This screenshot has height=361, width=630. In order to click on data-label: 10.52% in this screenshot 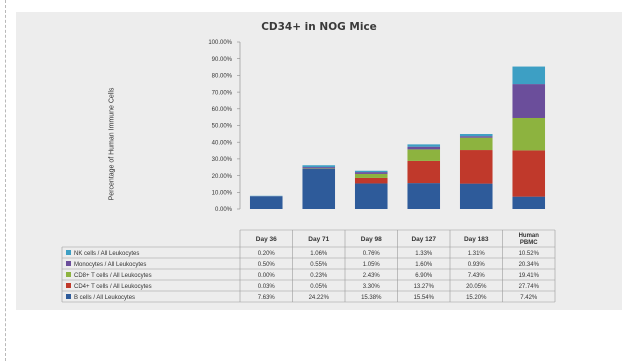, I will do `click(529, 254)`.